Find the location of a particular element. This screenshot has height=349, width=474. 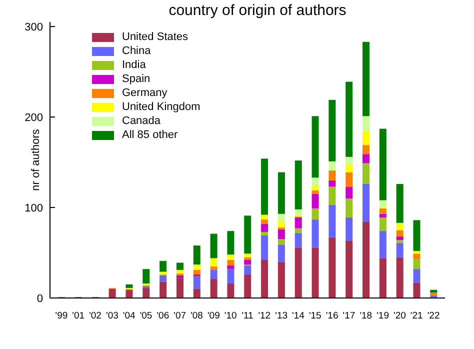

x-tick-label: '17 is located at coordinates (349, 316).